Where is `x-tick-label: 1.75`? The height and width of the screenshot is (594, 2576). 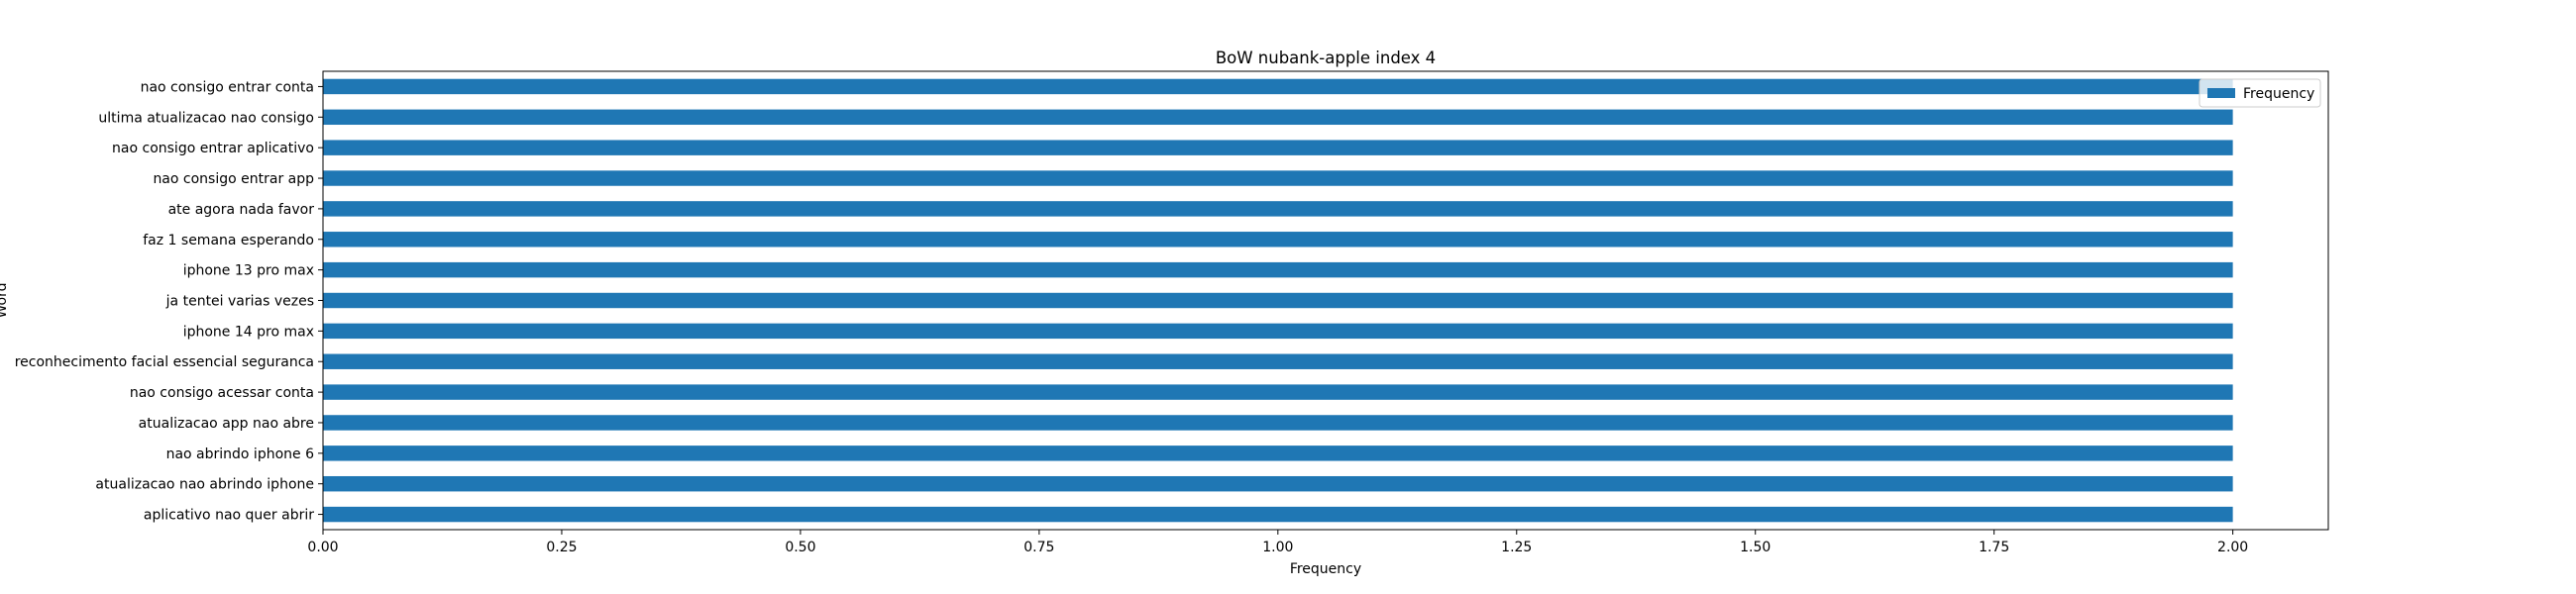
x-tick-label: 1.75 is located at coordinates (1994, 548).